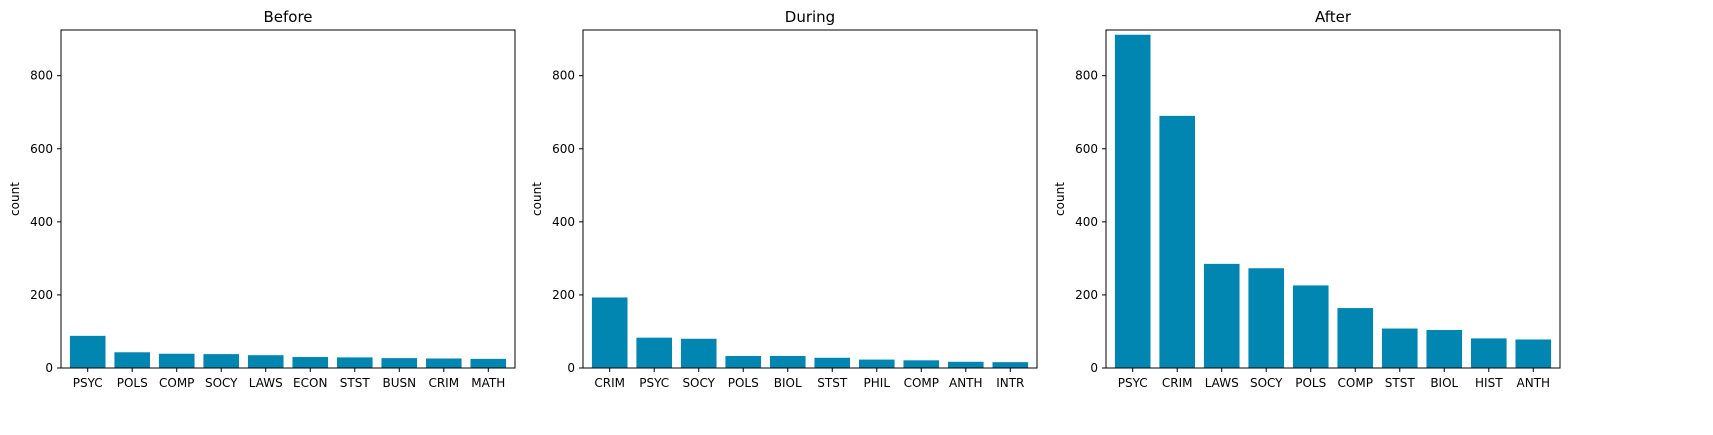 This screenshot has height=435, width=1713. Describe the element at coordinates (1333, 17) in the screenshot. I see `chart-title: After` at that location.